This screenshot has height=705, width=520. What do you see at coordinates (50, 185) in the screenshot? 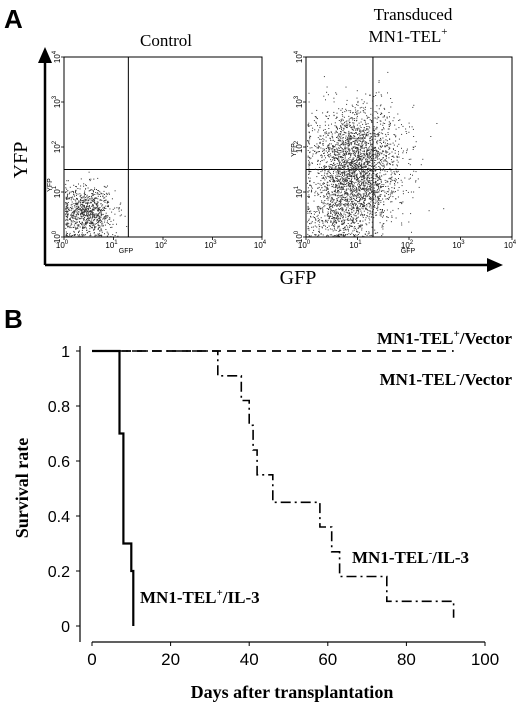
I see `plot-y-axis-label: YFP` at bounding box center [50, 185].